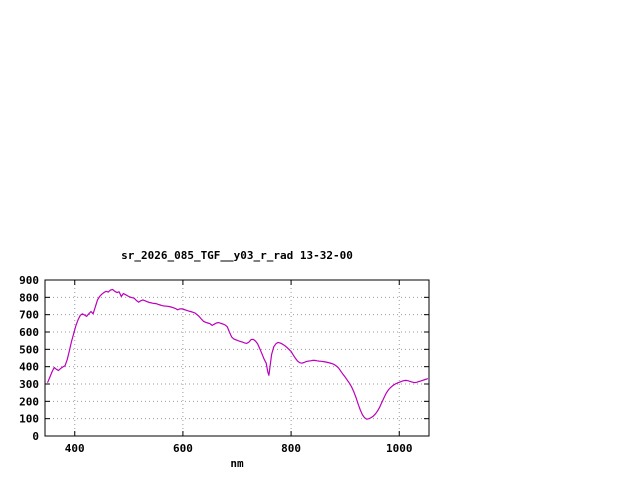  Describe the element at coordinates (35, 436) in the screenshot. I see `y-tick-label: 0` at that location.